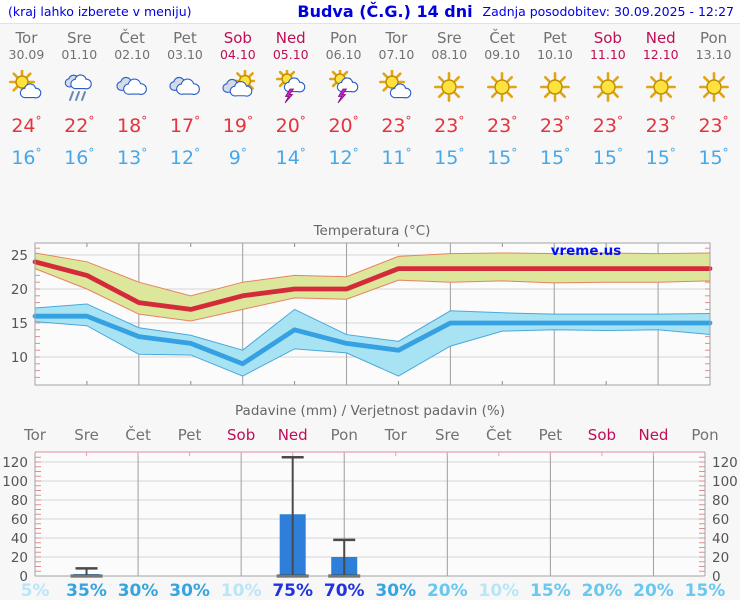 The height and width of the screenshot is (600, 740). Describe the element at coordinates (725, 463) in the screenshot. I see `precip-y-tick-right: 120` at that location.